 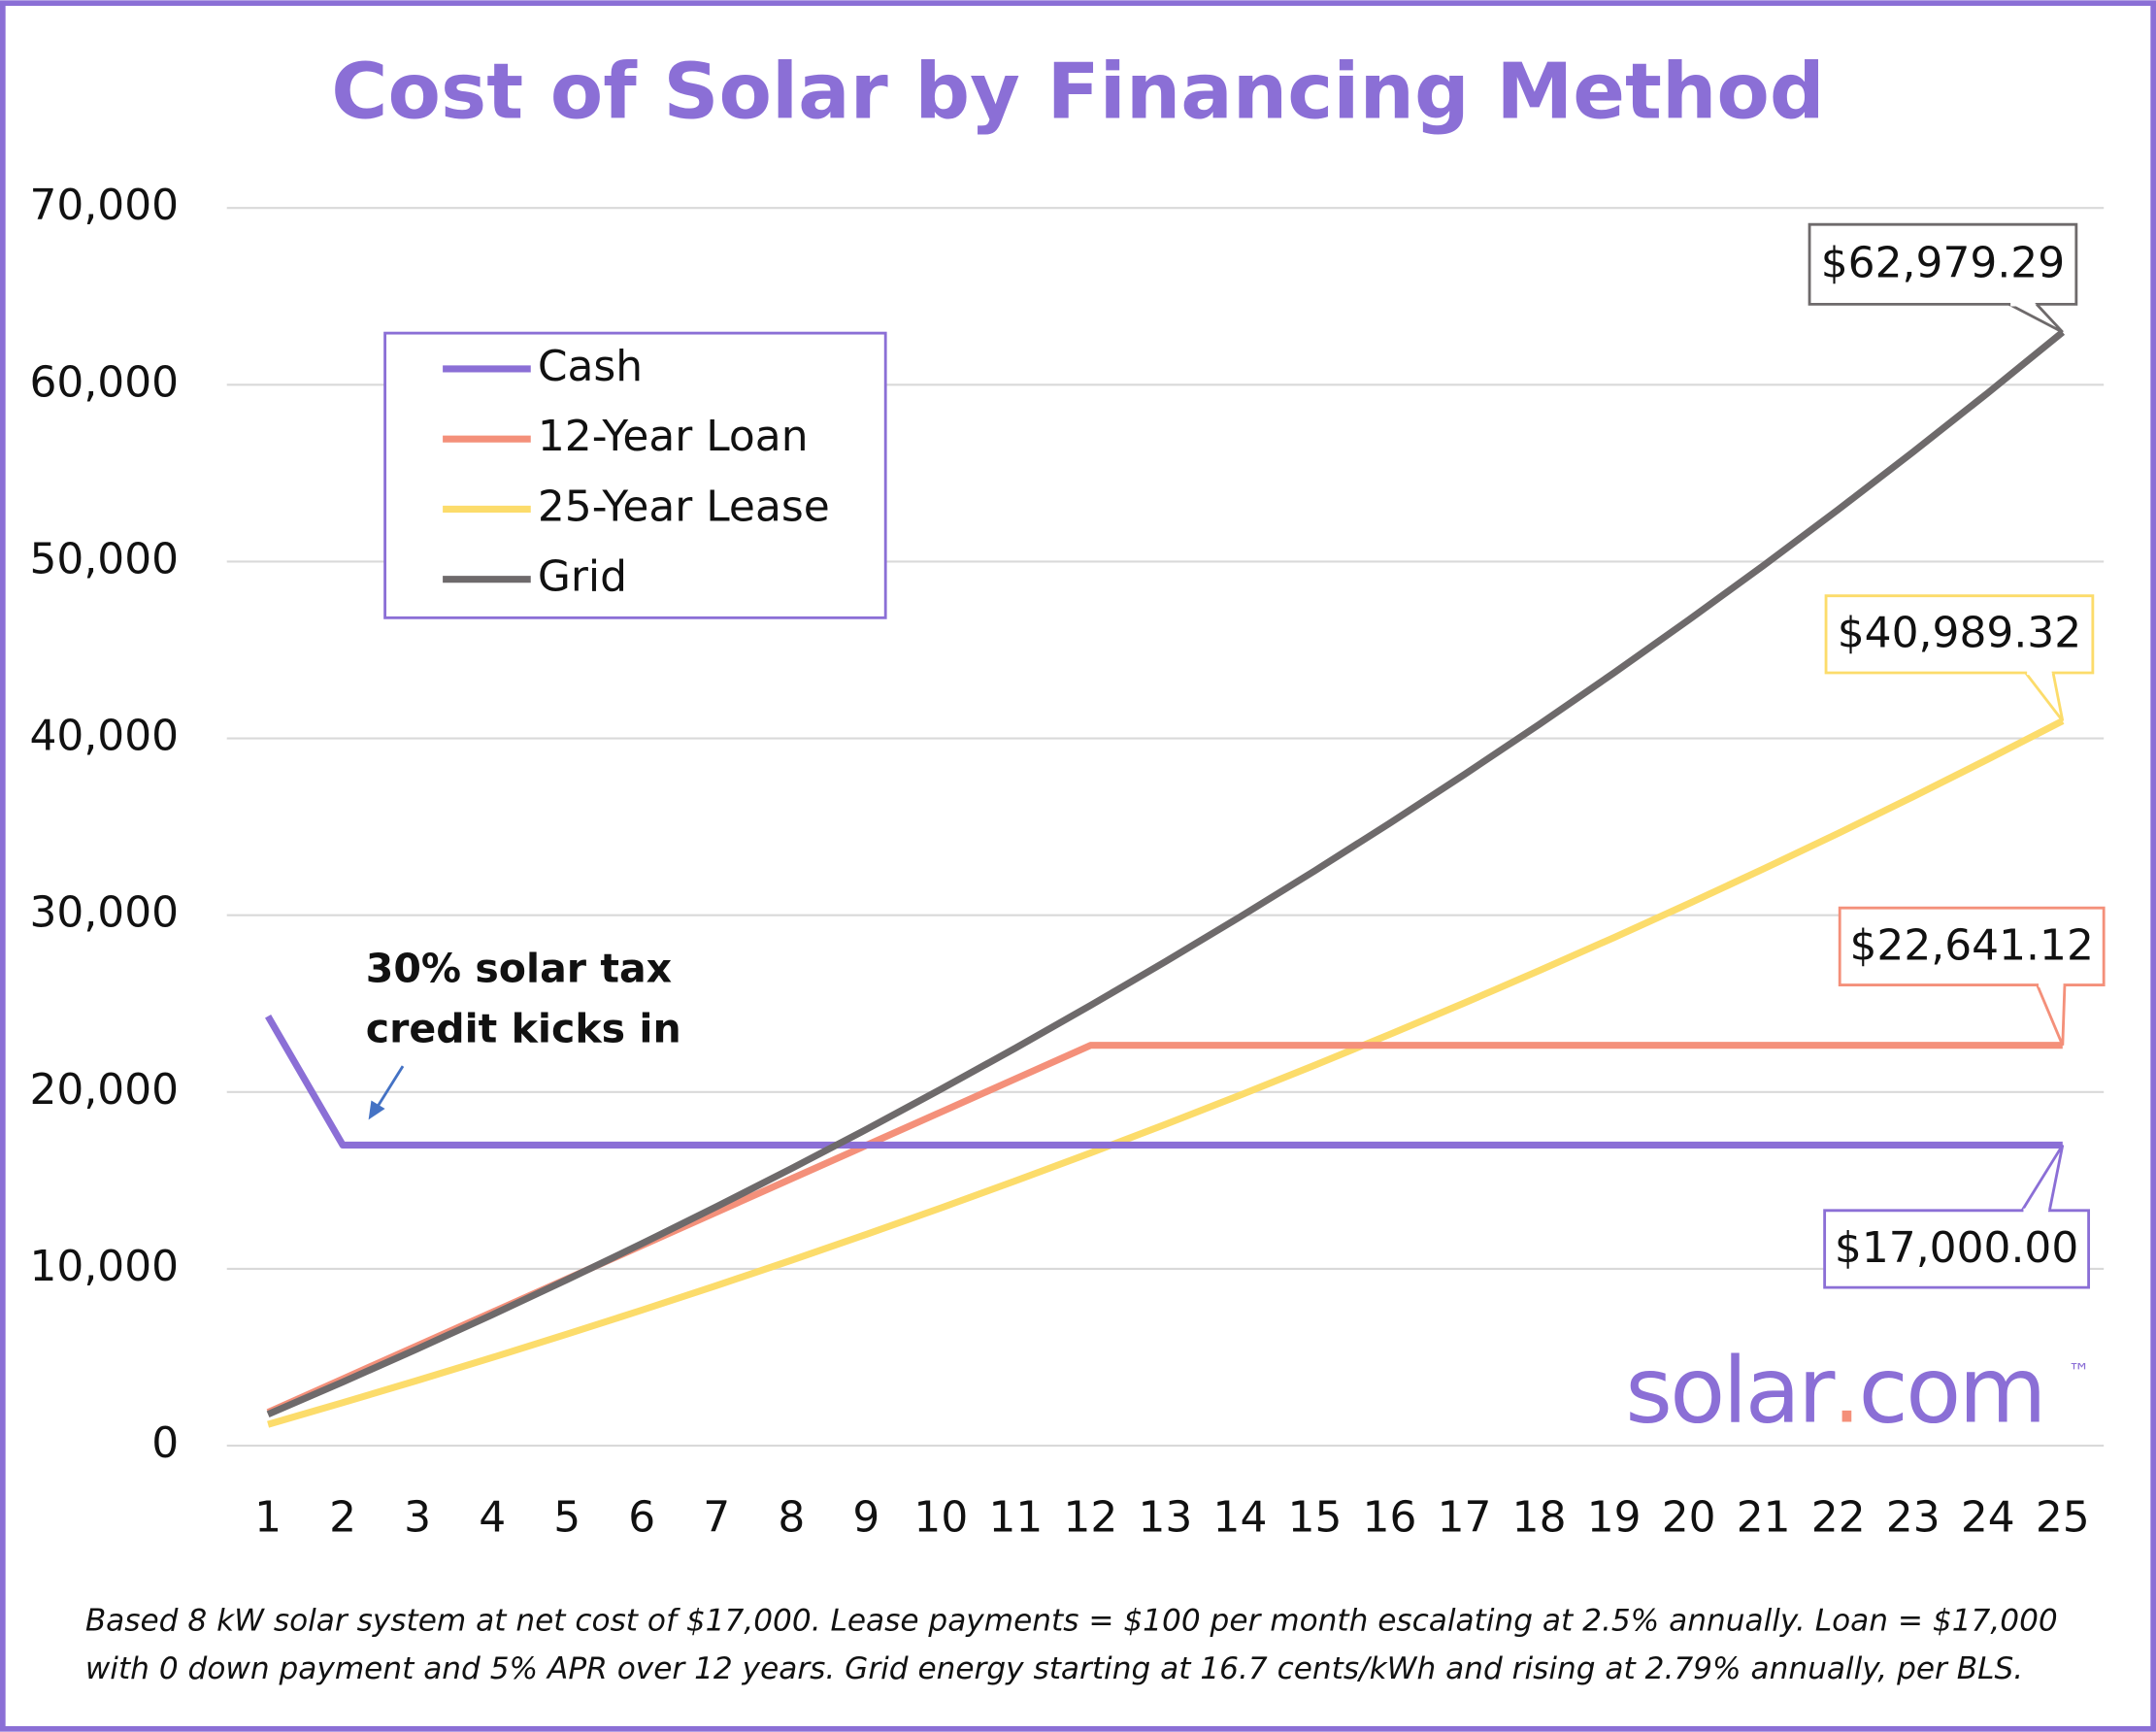 I want to click on x-tick-label: 23, so click(x=1913, y=1518).